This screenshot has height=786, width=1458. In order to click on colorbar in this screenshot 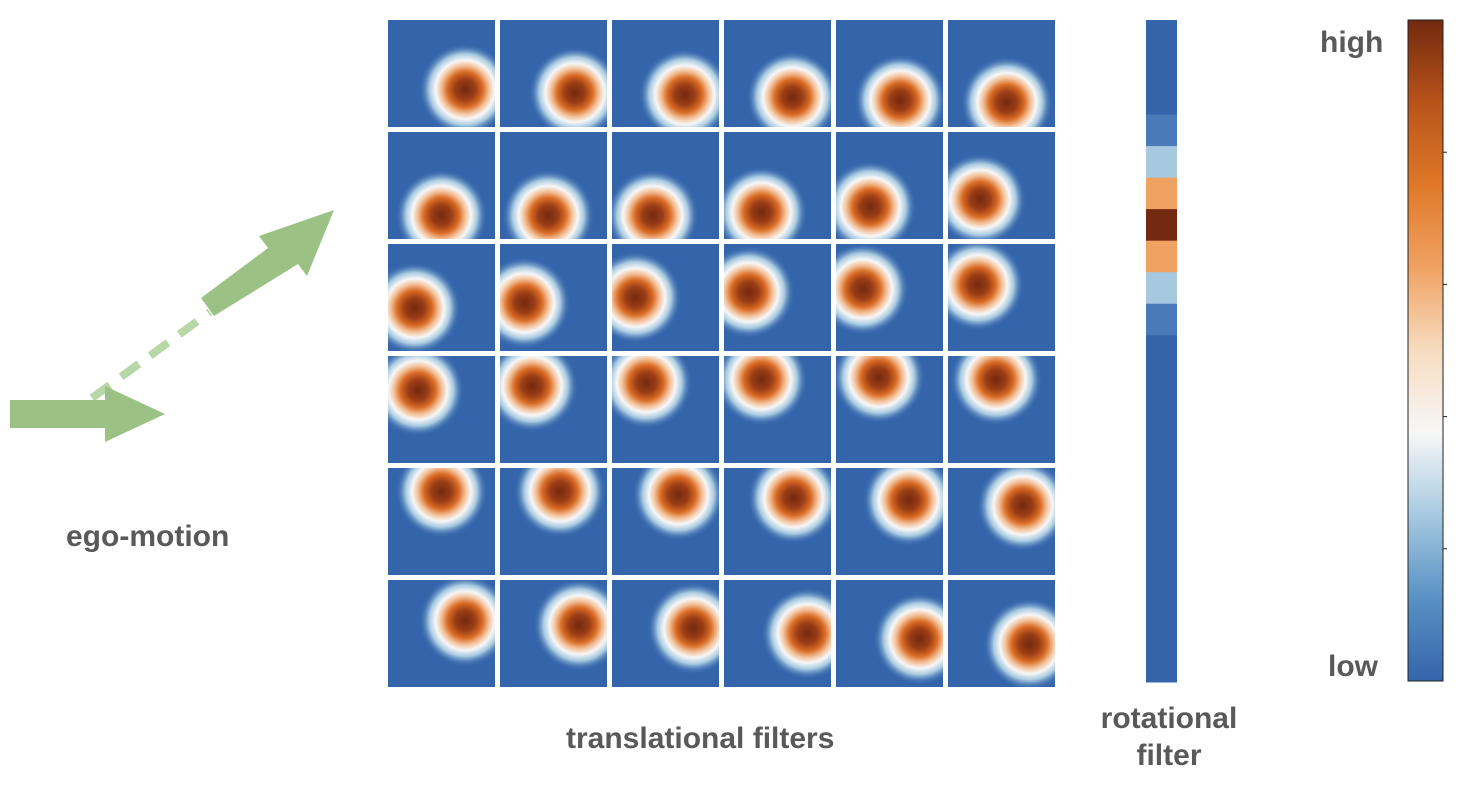, I will do `click(1427, 350)`.